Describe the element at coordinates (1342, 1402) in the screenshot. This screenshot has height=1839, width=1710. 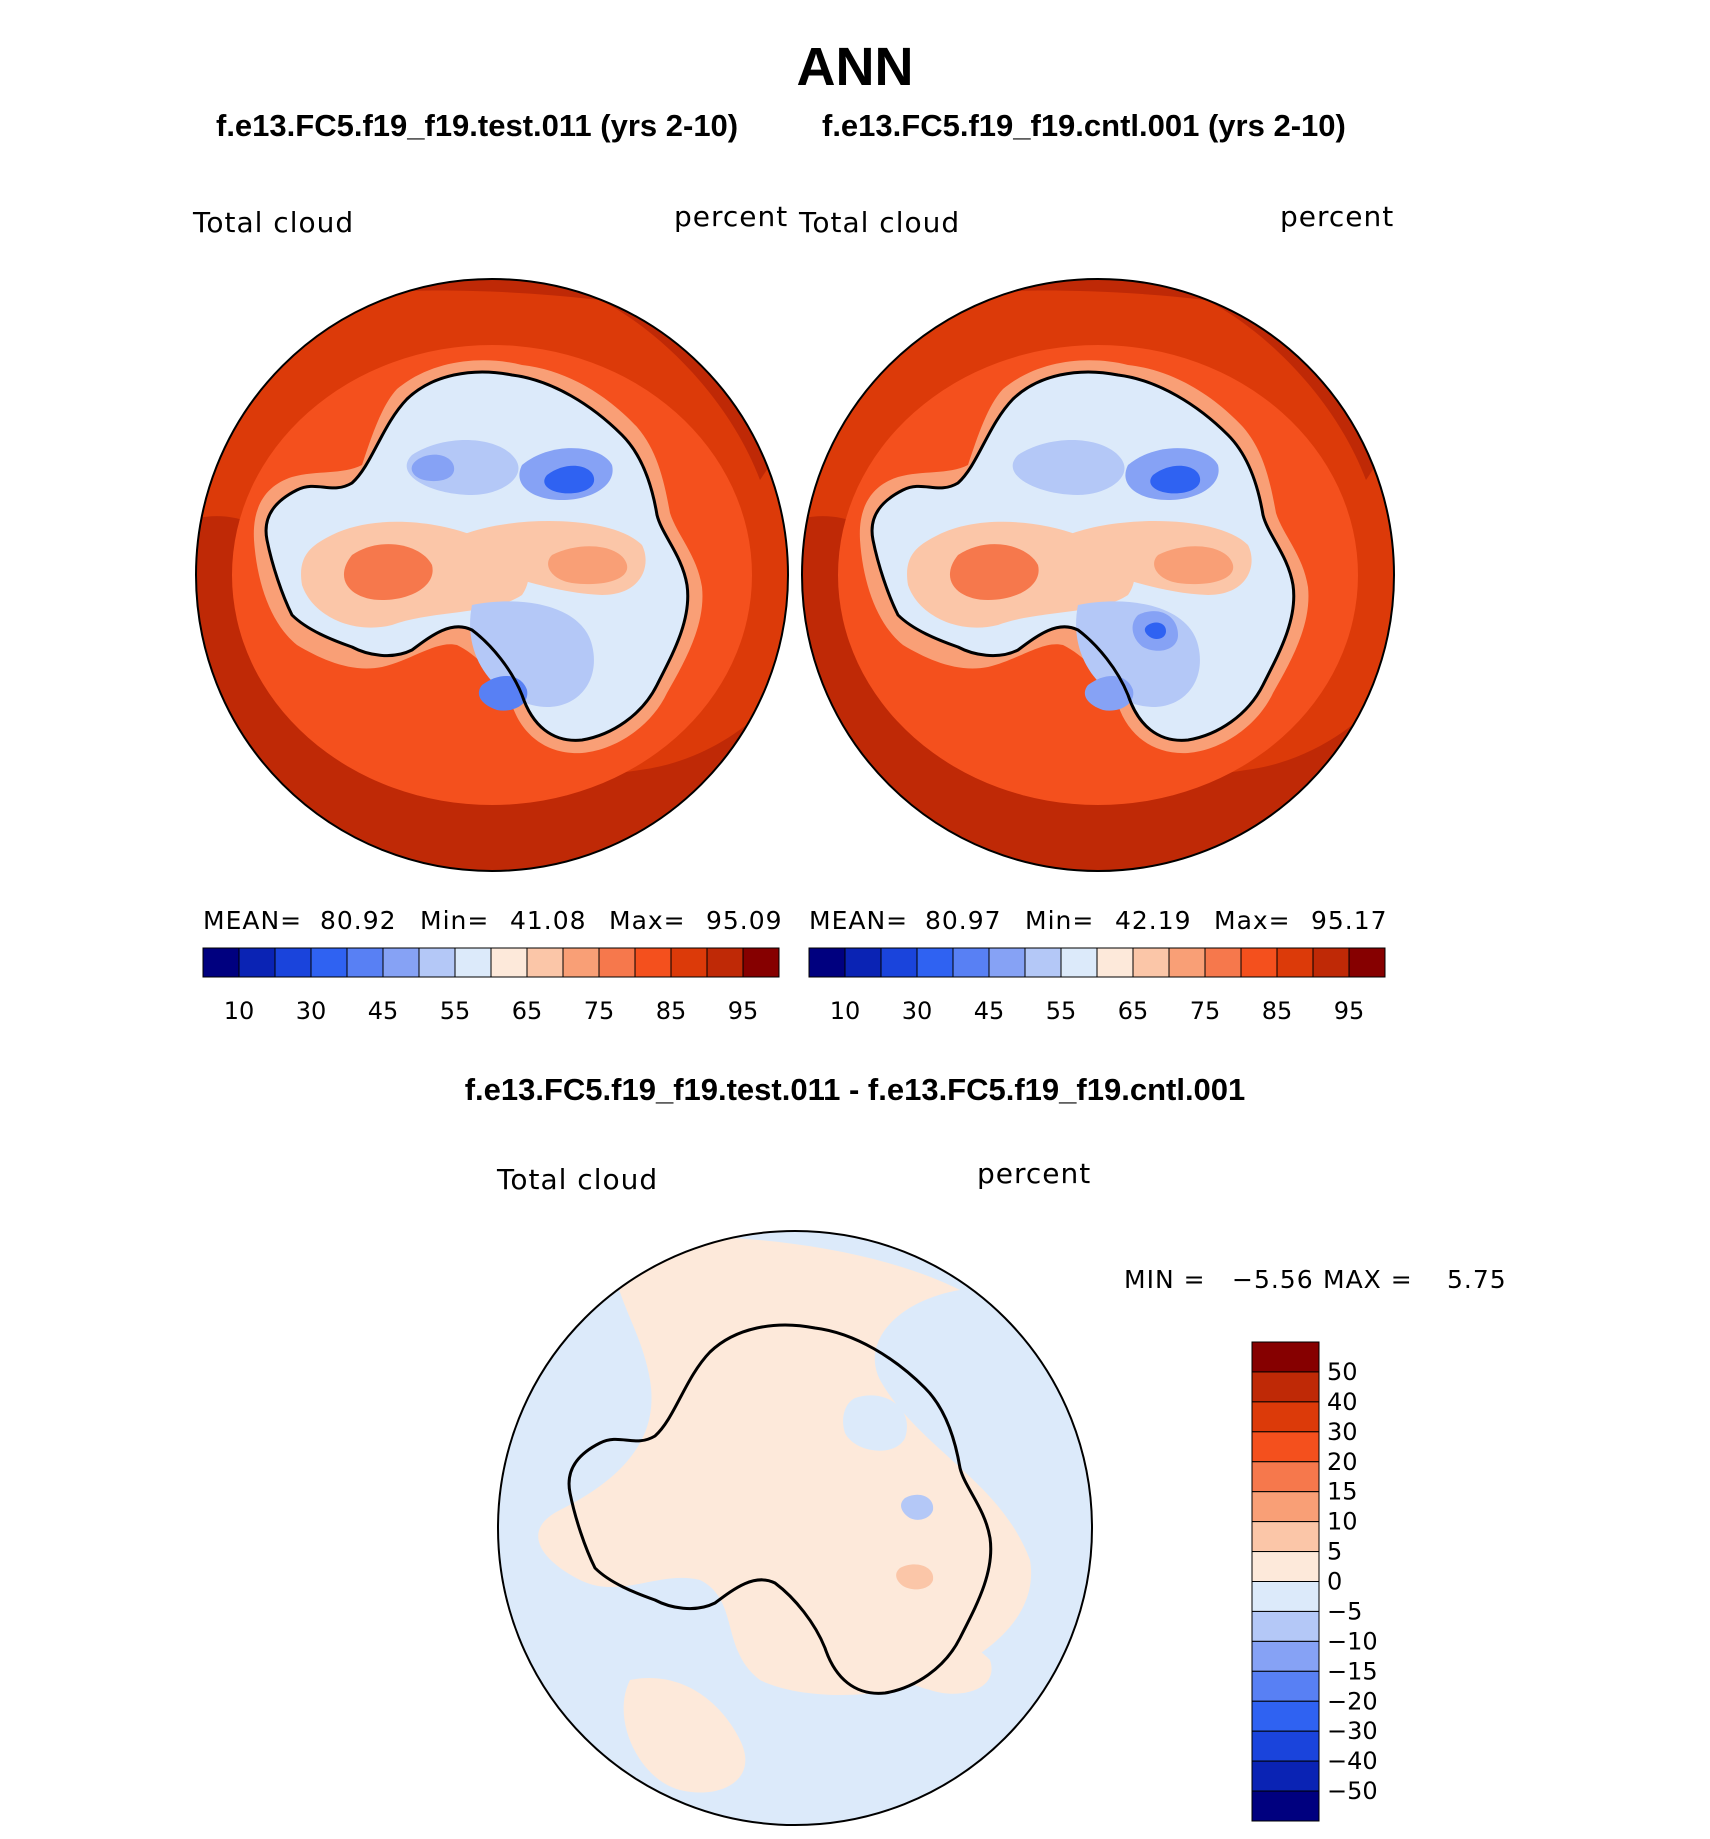
I see `difference-colorbar-tick-label: 40` at that location.